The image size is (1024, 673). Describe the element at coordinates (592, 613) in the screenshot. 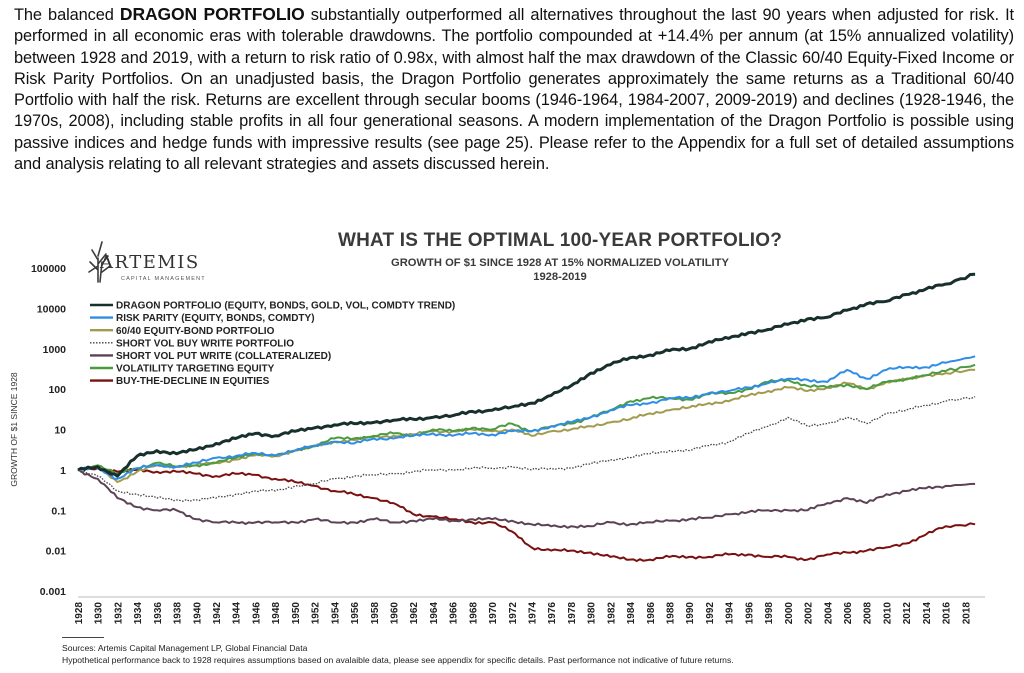

I see `x-tick-label: 1980` at that location.